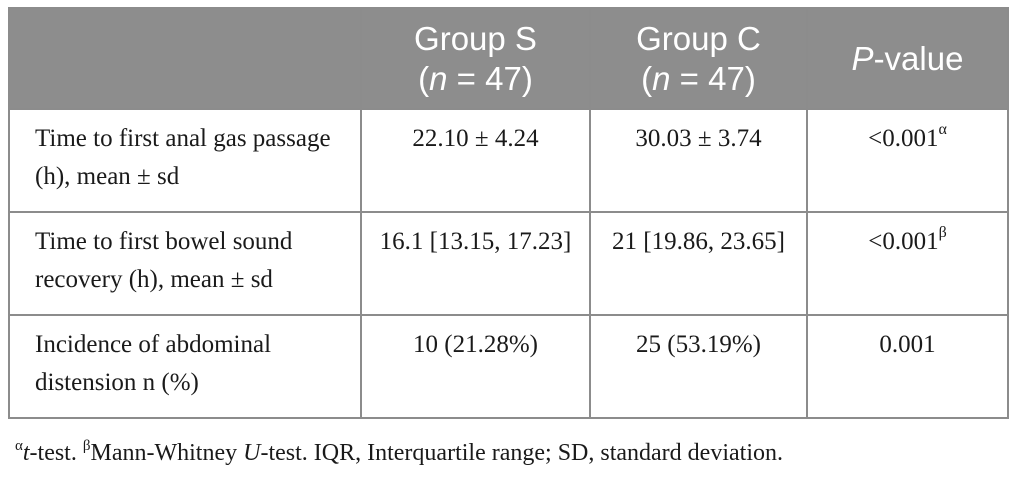 The width and height of the screenshot is (1015, 479). I want to click on group-c-value: 30.03 ± 3.74, so click(698, 160).